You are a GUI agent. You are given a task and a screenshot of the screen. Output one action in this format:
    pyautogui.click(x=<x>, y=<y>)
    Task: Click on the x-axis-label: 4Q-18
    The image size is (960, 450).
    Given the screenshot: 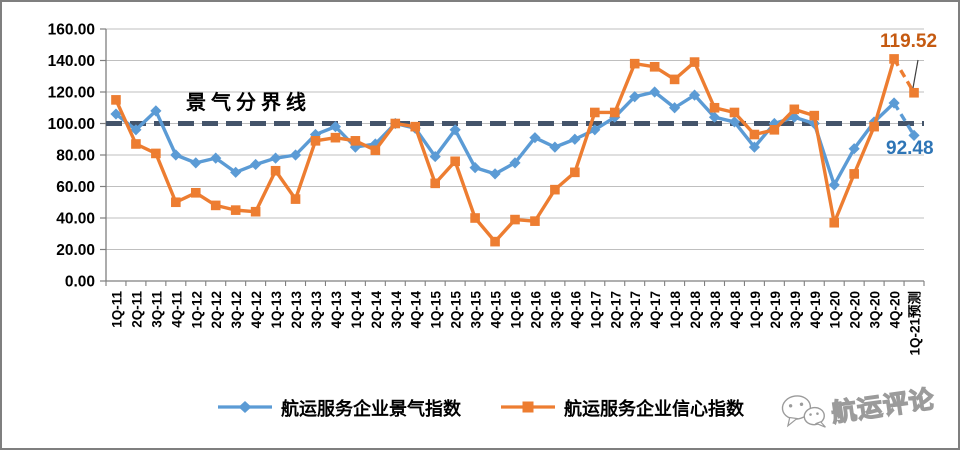 What is the action you would take?
    pyautogui.click(x=735, y=310)
    